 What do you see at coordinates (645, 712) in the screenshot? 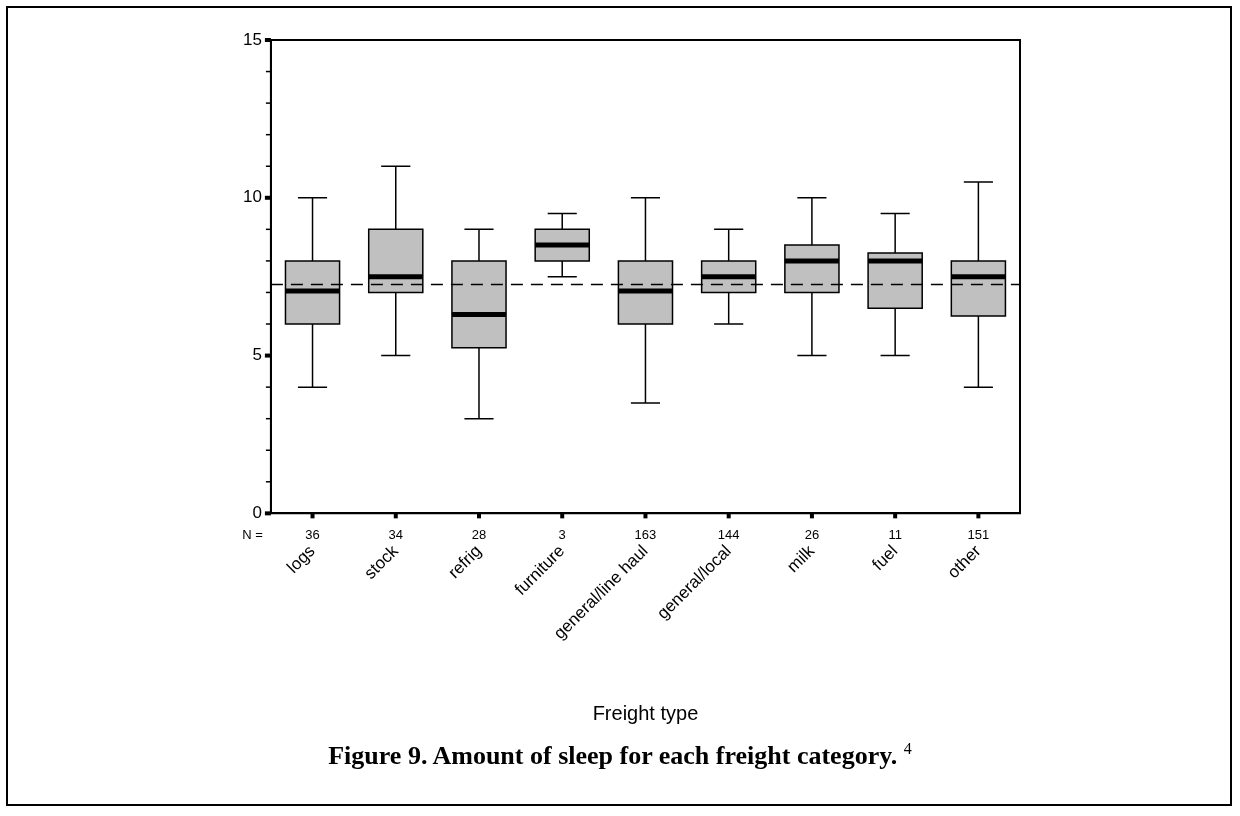
I see `x-axis-title: Freight type` at bounding box center [645, 712].